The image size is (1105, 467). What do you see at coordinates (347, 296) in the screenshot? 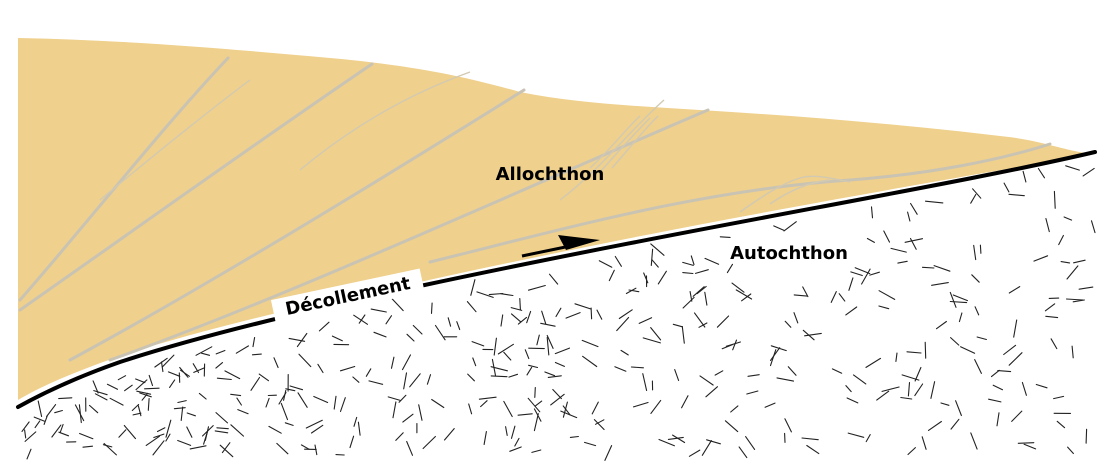
I see `decollement-label-bg` at bounding box center [347, 296].